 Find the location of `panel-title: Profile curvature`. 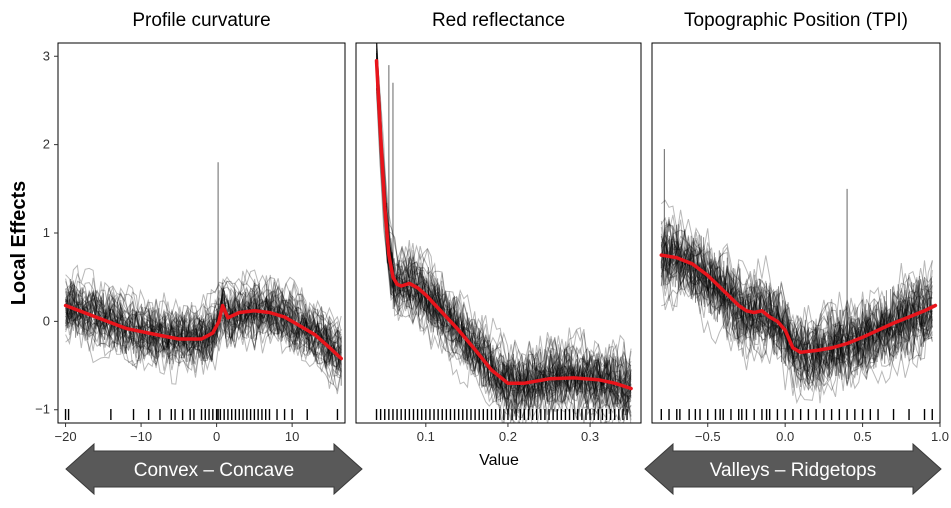

panel-title: Profile curvature is located at coordinates (201, 20).